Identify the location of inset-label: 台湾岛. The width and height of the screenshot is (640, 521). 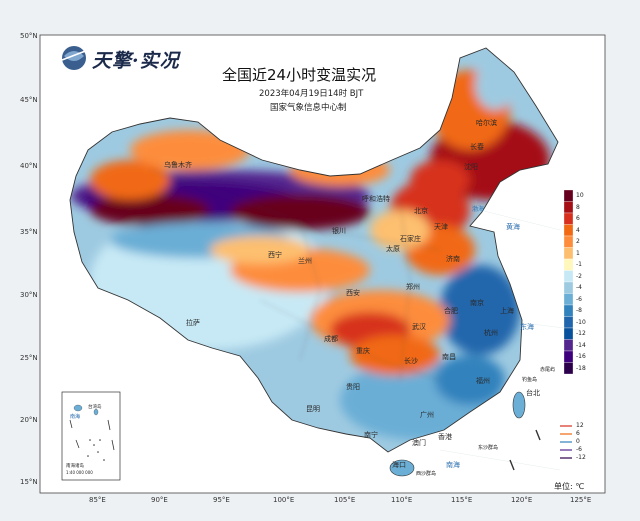
(95, 407).